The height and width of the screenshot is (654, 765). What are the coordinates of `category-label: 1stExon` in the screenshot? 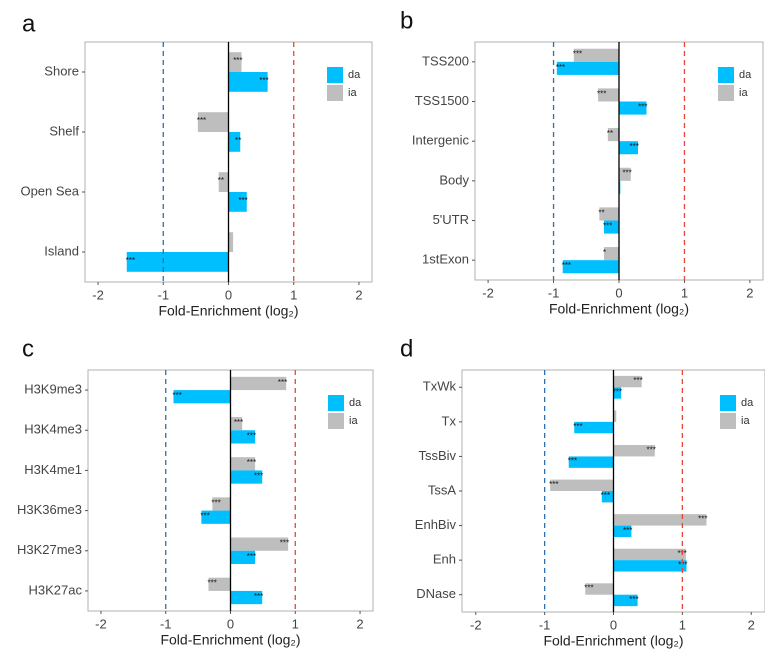 It's located at (445, 259).